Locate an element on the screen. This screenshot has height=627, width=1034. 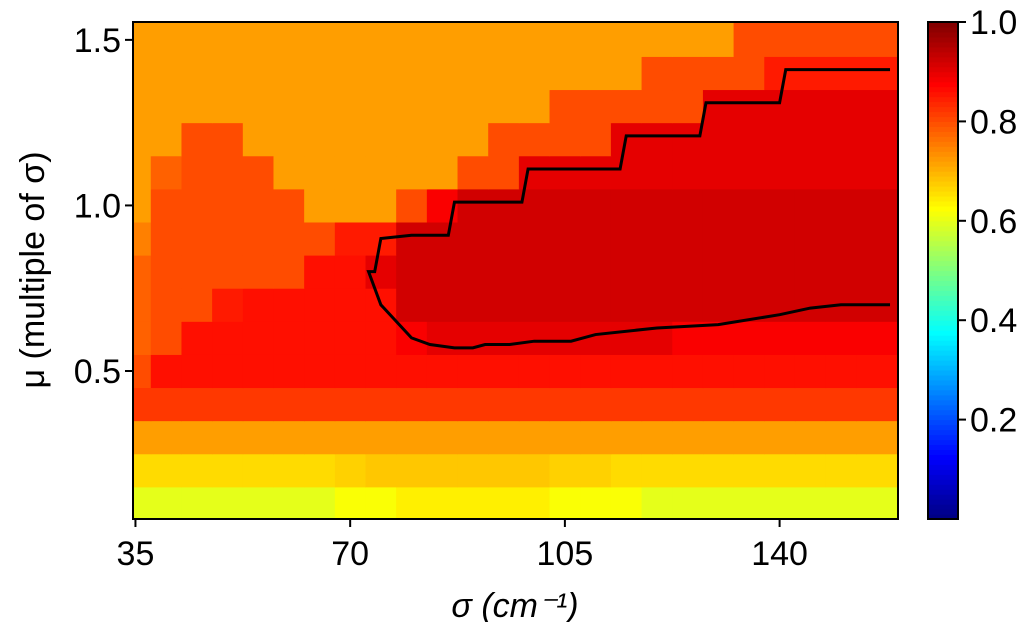
colorbar-tick-label: 0.2 is located at coordinates (993, 421).